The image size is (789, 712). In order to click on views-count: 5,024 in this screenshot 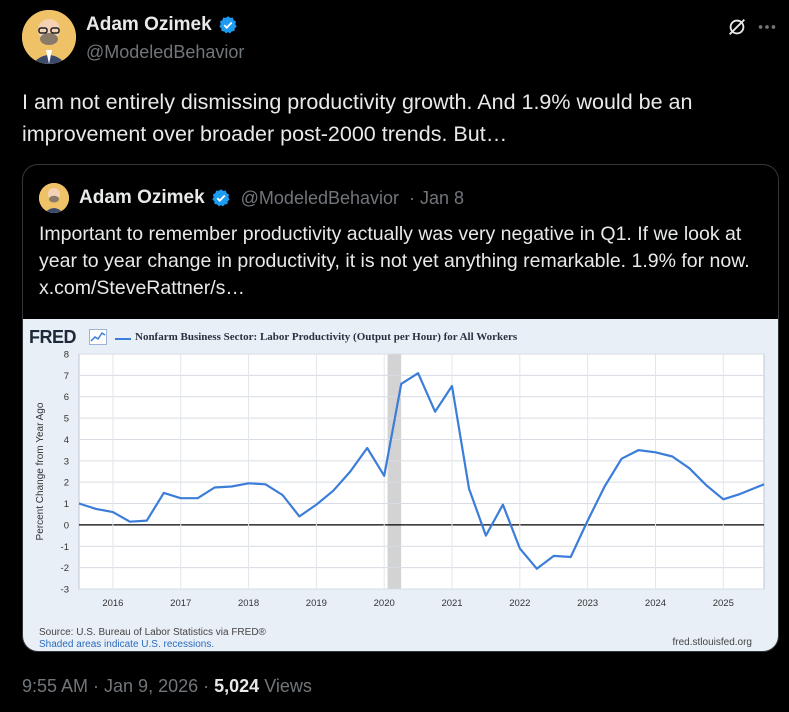, I will do `click(237, 686)`.